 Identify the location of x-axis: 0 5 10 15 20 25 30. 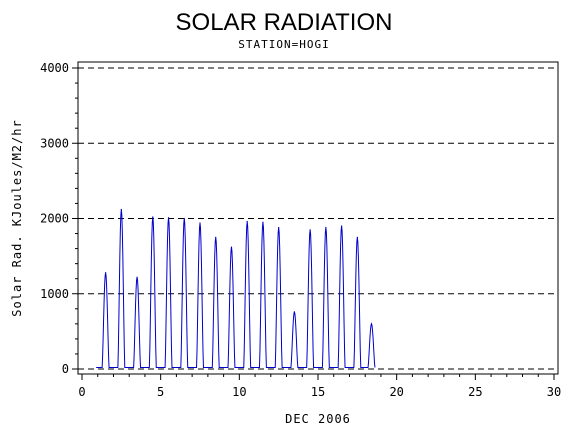
(319, 386).